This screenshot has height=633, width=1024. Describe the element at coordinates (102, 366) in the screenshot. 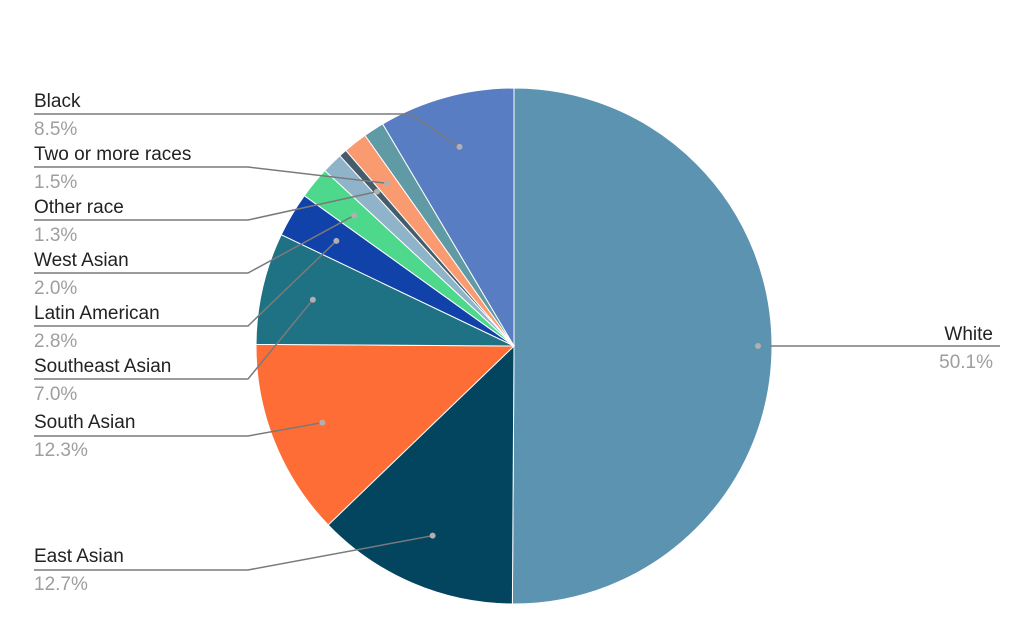

I see `slice-label-southeast-asian: Southeast Asian` at that location.